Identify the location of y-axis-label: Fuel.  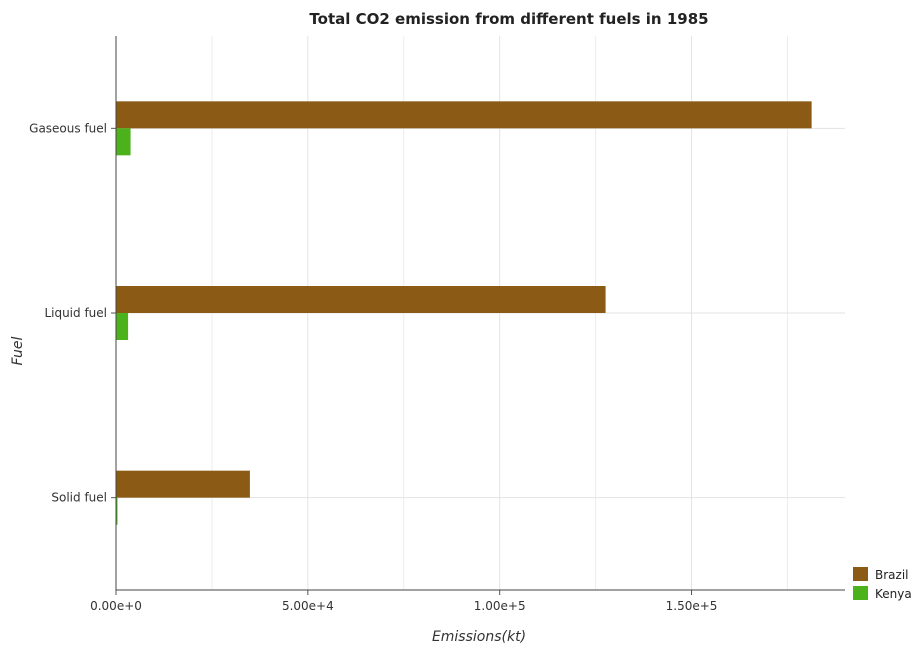
(18, 350).